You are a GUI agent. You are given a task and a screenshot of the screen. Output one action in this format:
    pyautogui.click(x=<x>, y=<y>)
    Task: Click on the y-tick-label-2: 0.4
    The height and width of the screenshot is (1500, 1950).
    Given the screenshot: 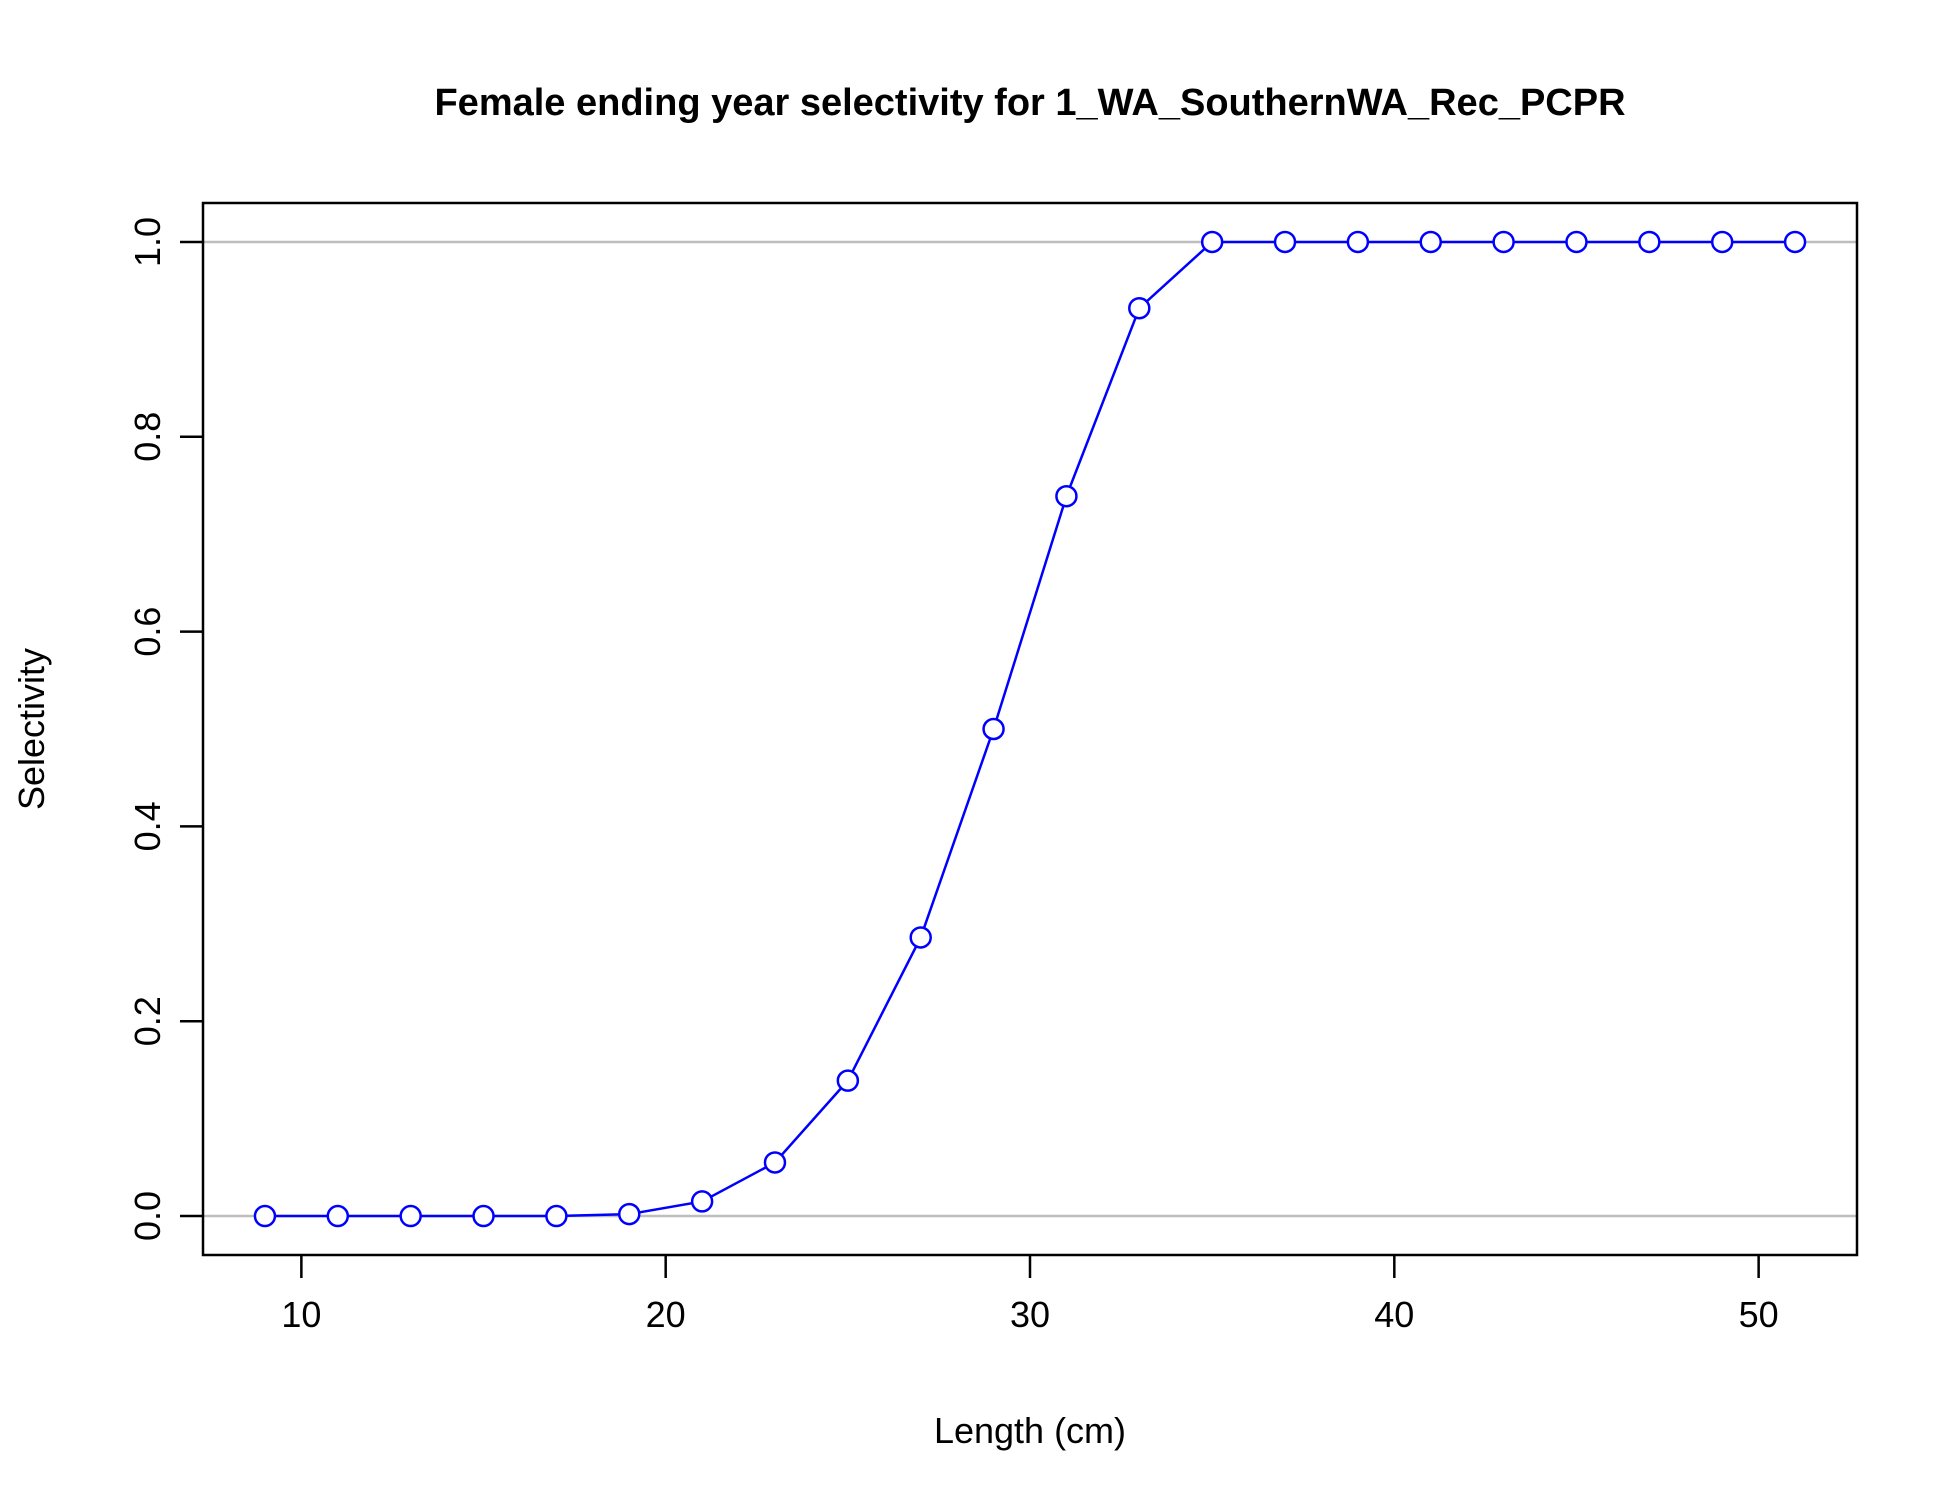 What is the action you would take?
    pyautogui.click(x=147, y=826)
    